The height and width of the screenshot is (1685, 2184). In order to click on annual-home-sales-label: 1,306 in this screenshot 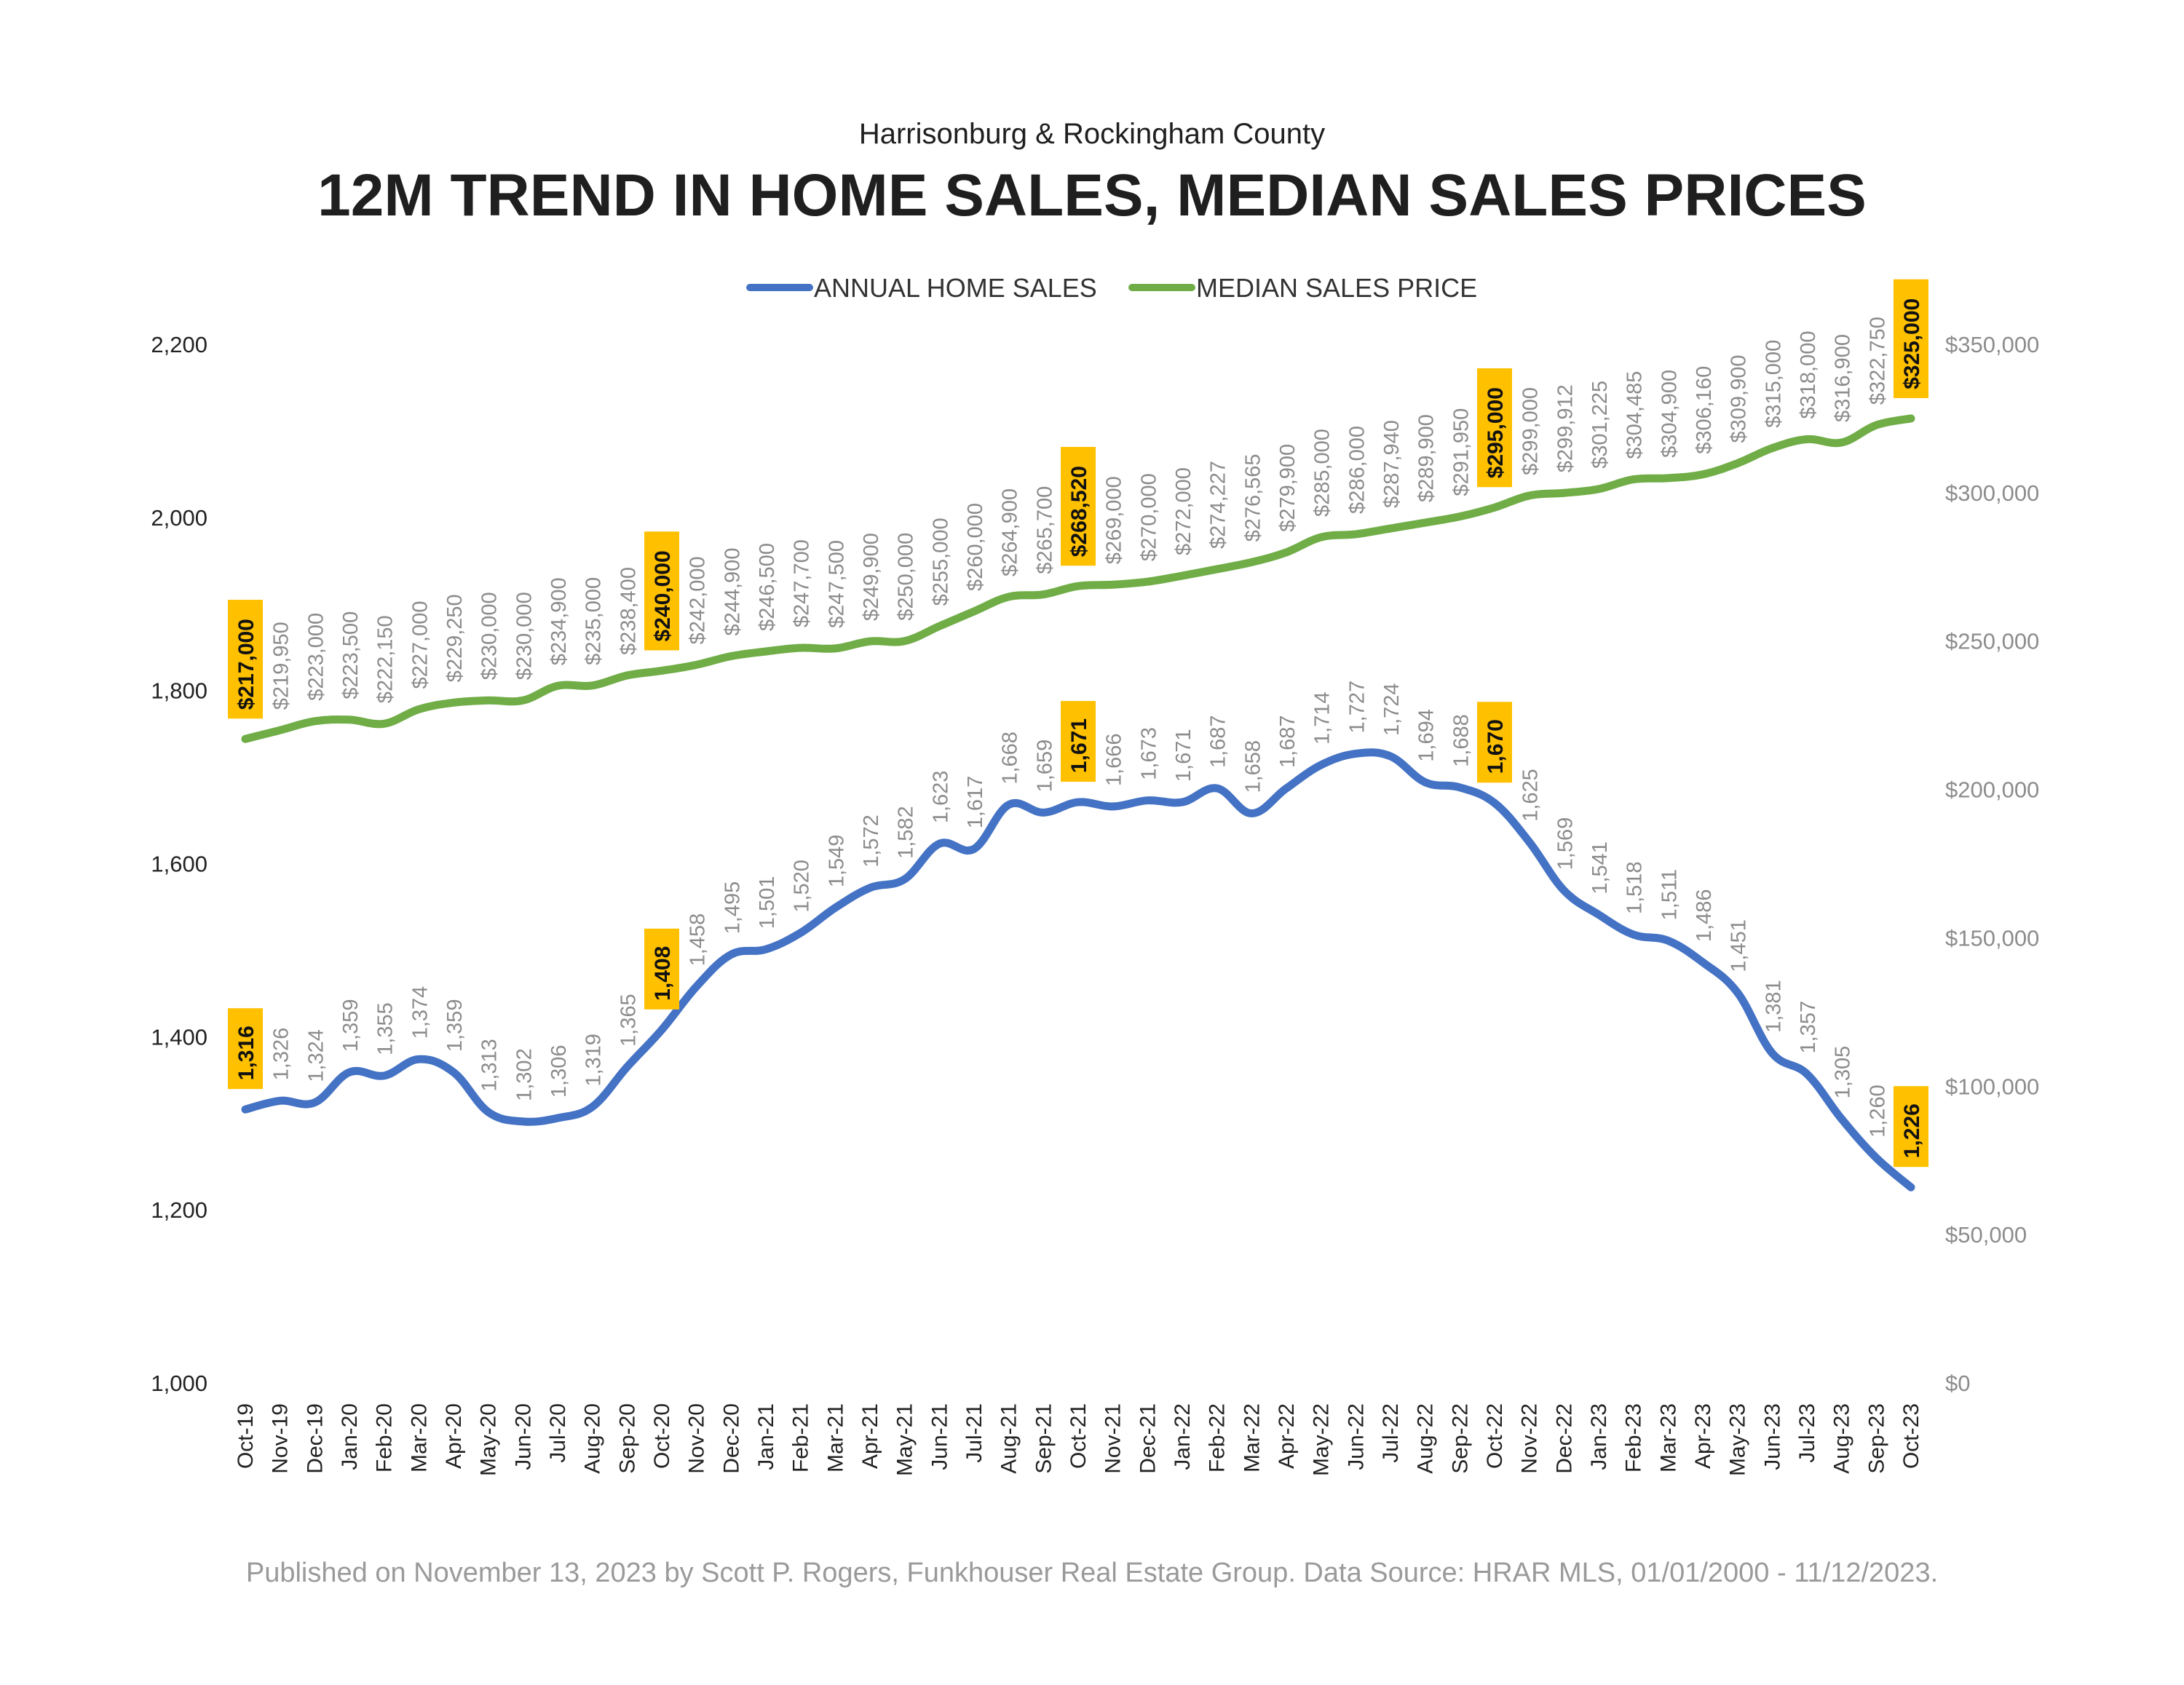, I will do `click(559, 1071)`.